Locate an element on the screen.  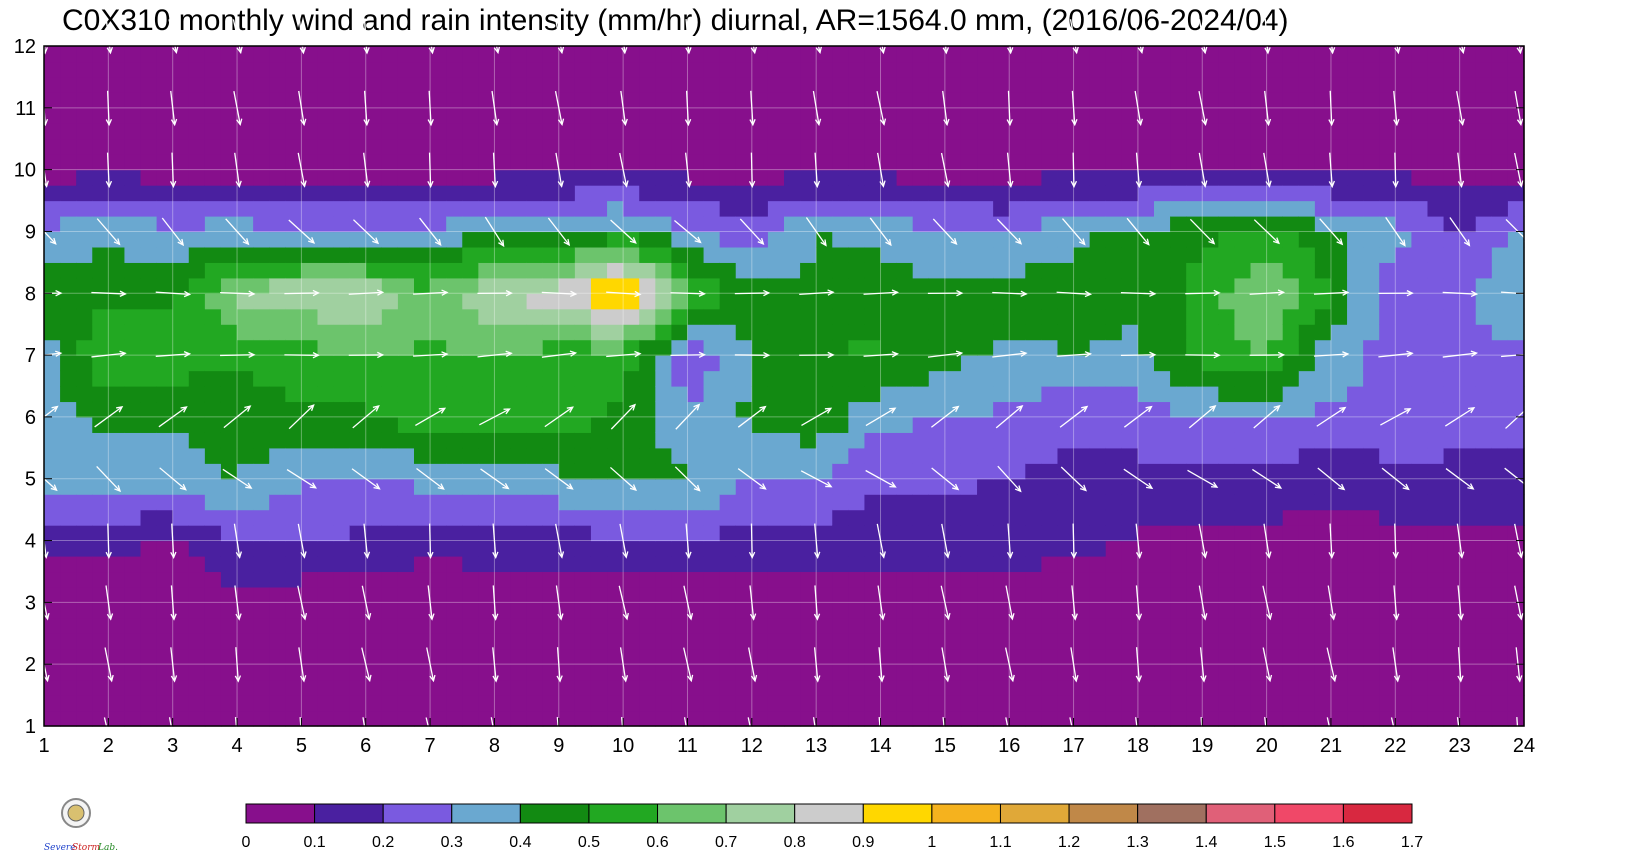
x-axis: 1 2 3 4 5 6 7 8 9 10 11 12 13 14 15 16 17 18 19 20 21 22 23 24 is located at coordinates (786, 737).